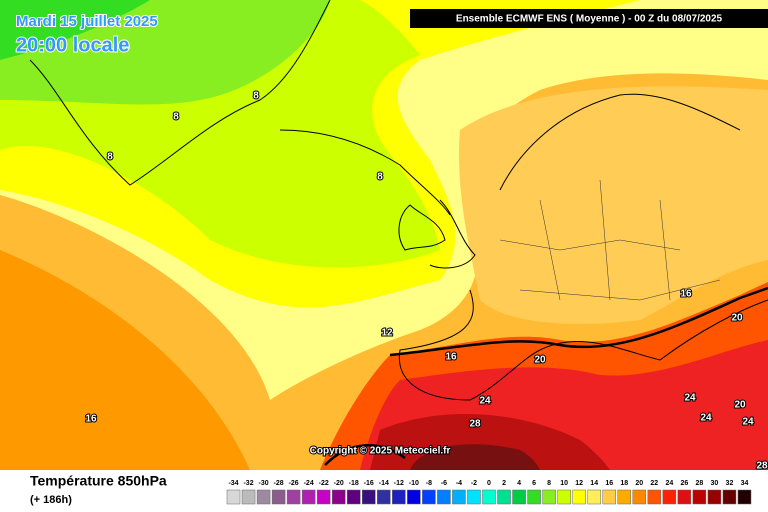 Image resolution: width=768 pixels, height=512 pixels. I want to click on legend-label: -18, so click(354, 483).